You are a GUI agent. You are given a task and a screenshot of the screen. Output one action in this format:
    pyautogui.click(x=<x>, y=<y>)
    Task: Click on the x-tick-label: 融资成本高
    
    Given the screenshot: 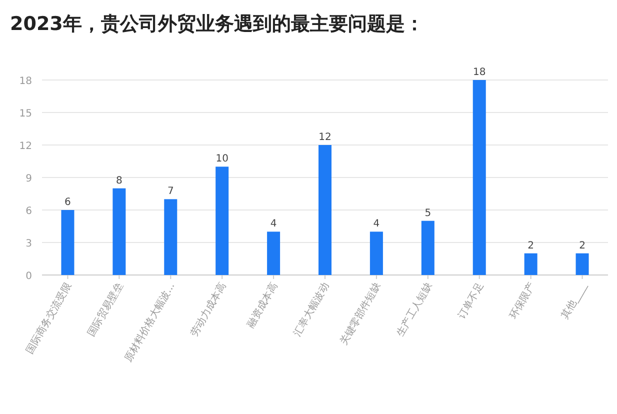 What is the action you would take?
    pyautogui.click(x=262, y=305)
    